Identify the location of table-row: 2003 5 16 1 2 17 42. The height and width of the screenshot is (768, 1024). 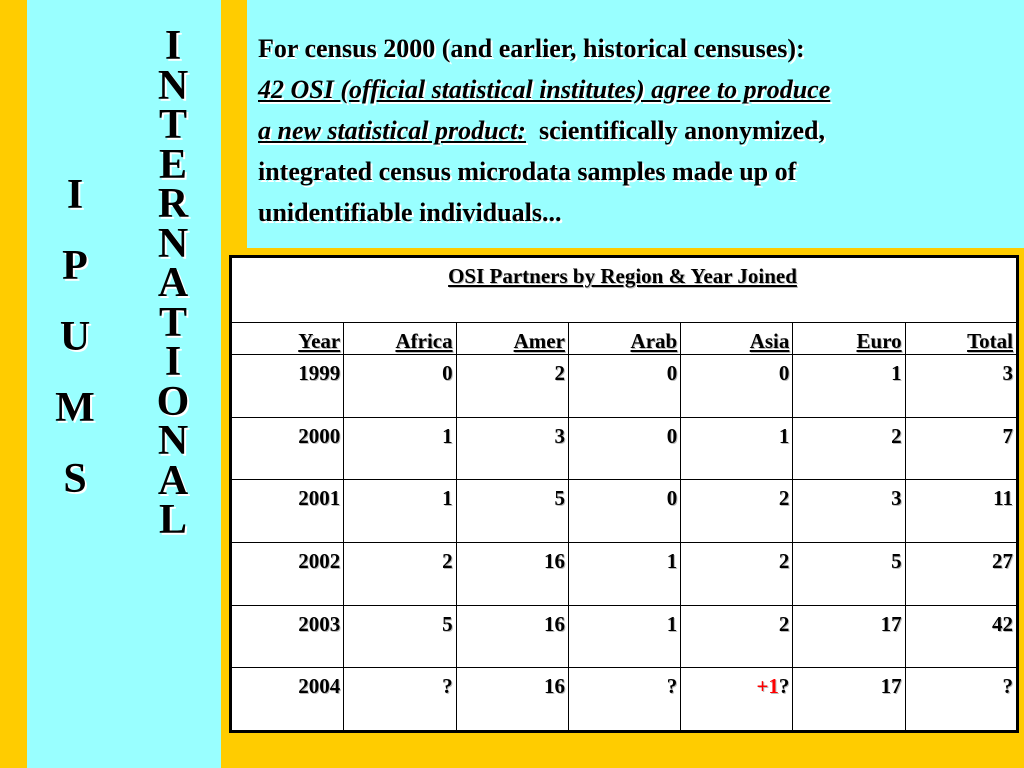
(624, 636).